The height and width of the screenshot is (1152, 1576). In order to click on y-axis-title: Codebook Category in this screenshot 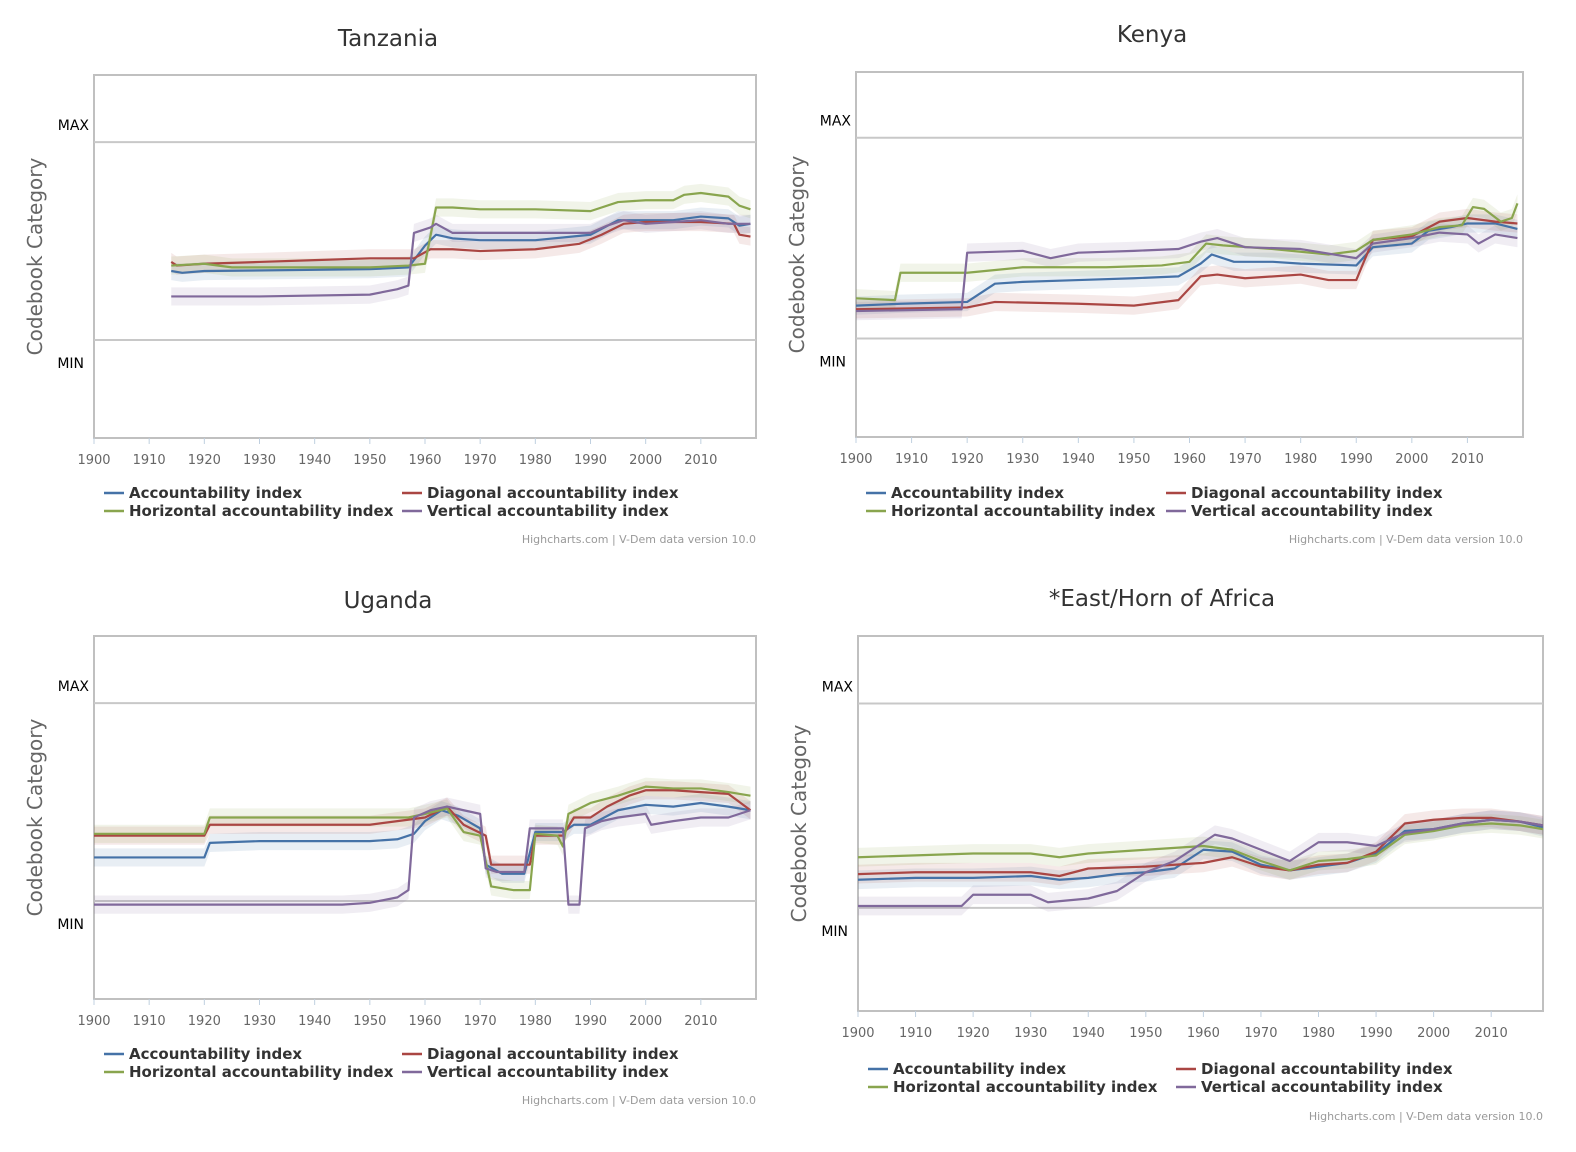, I will do `click(35, 257)`.